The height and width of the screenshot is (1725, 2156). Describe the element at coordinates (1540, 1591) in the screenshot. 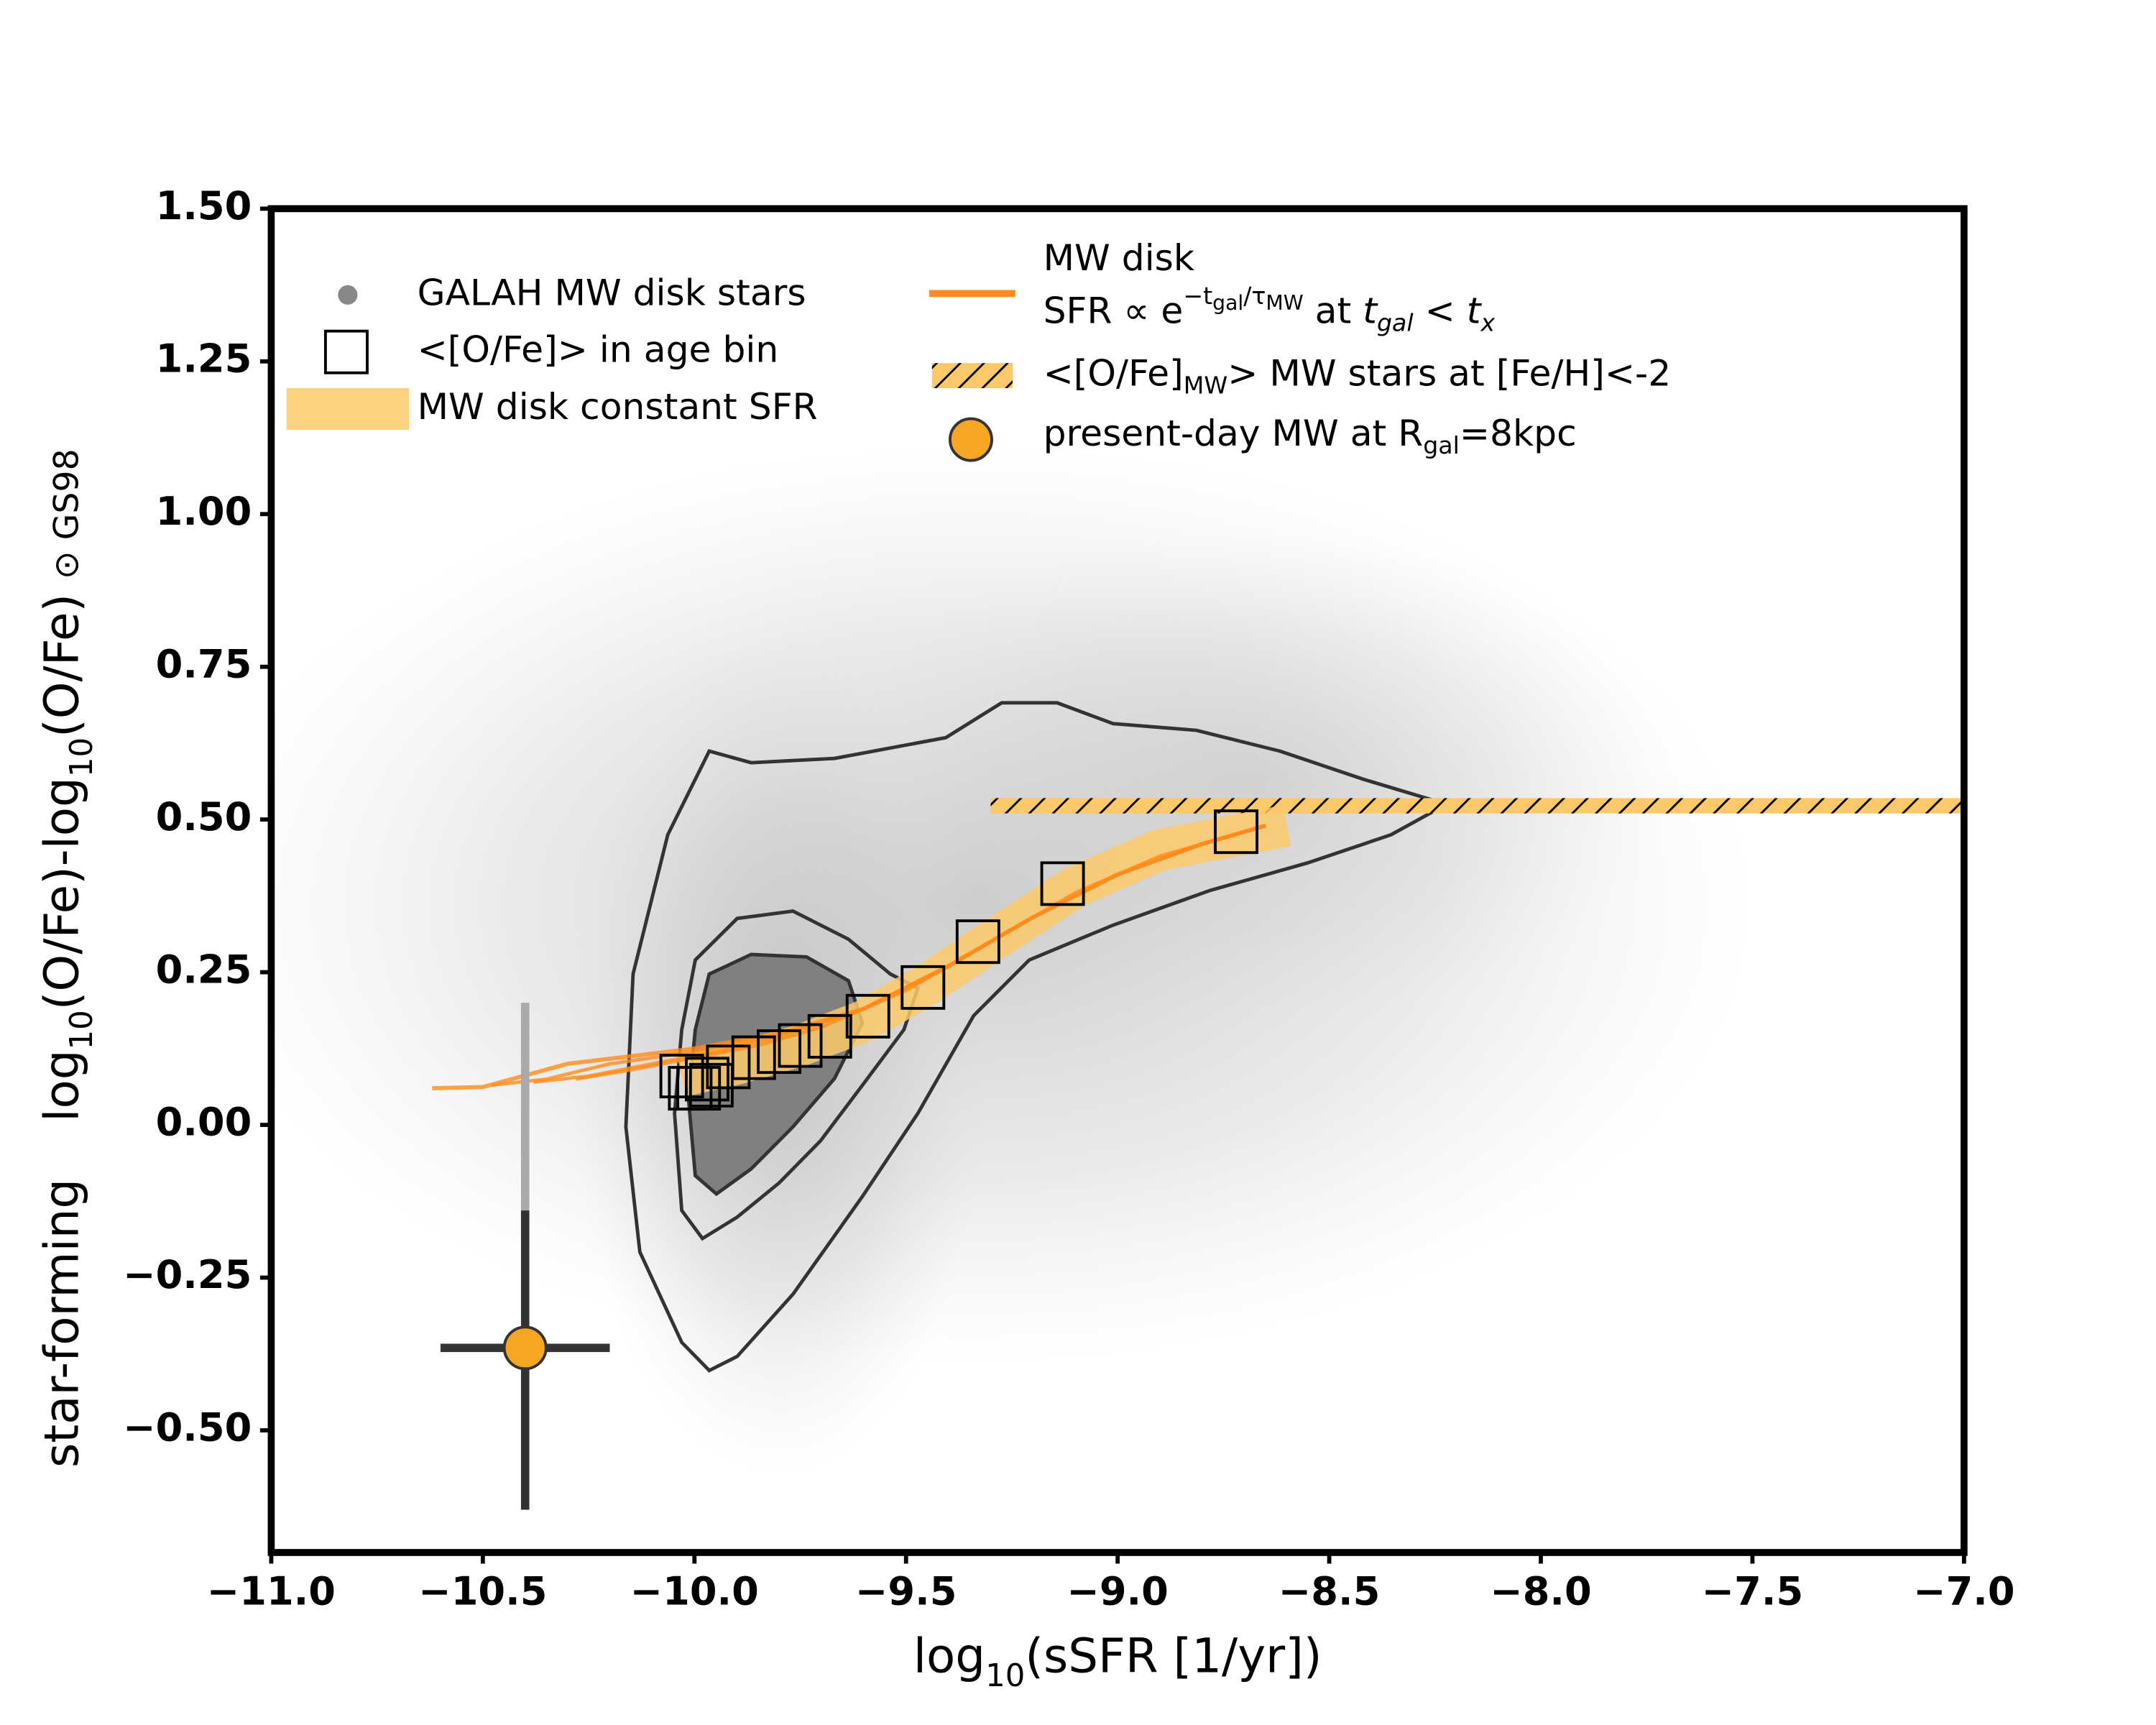

I see `x-tick-label: −8.0` at that location.